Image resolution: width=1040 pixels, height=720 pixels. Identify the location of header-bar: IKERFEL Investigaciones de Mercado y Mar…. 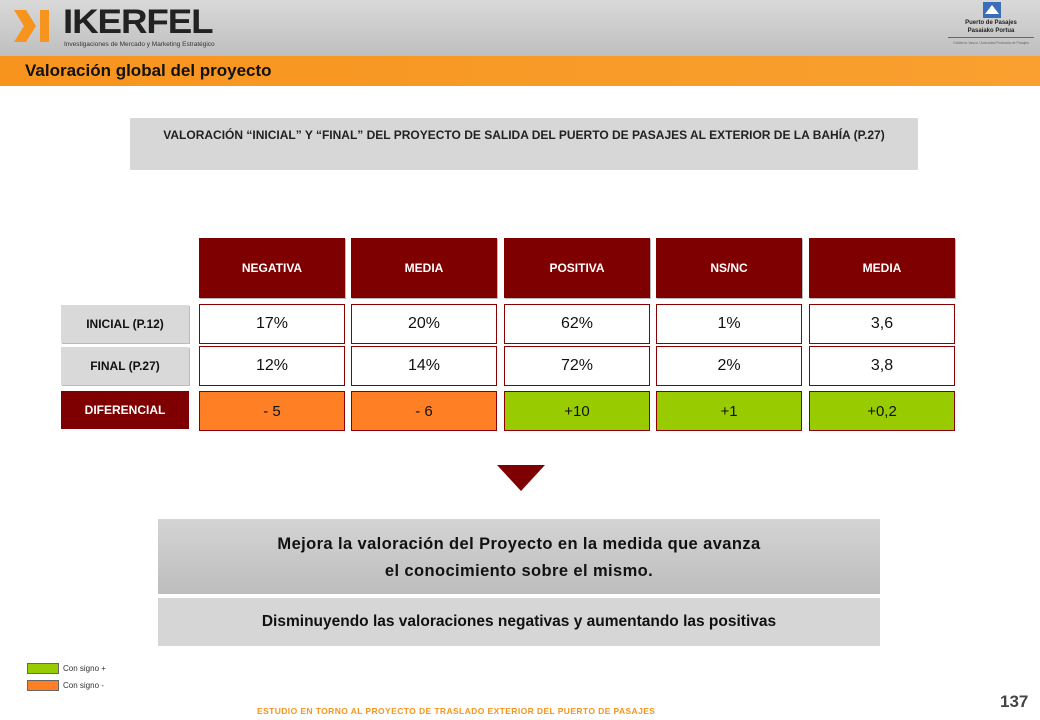
(520, 28).